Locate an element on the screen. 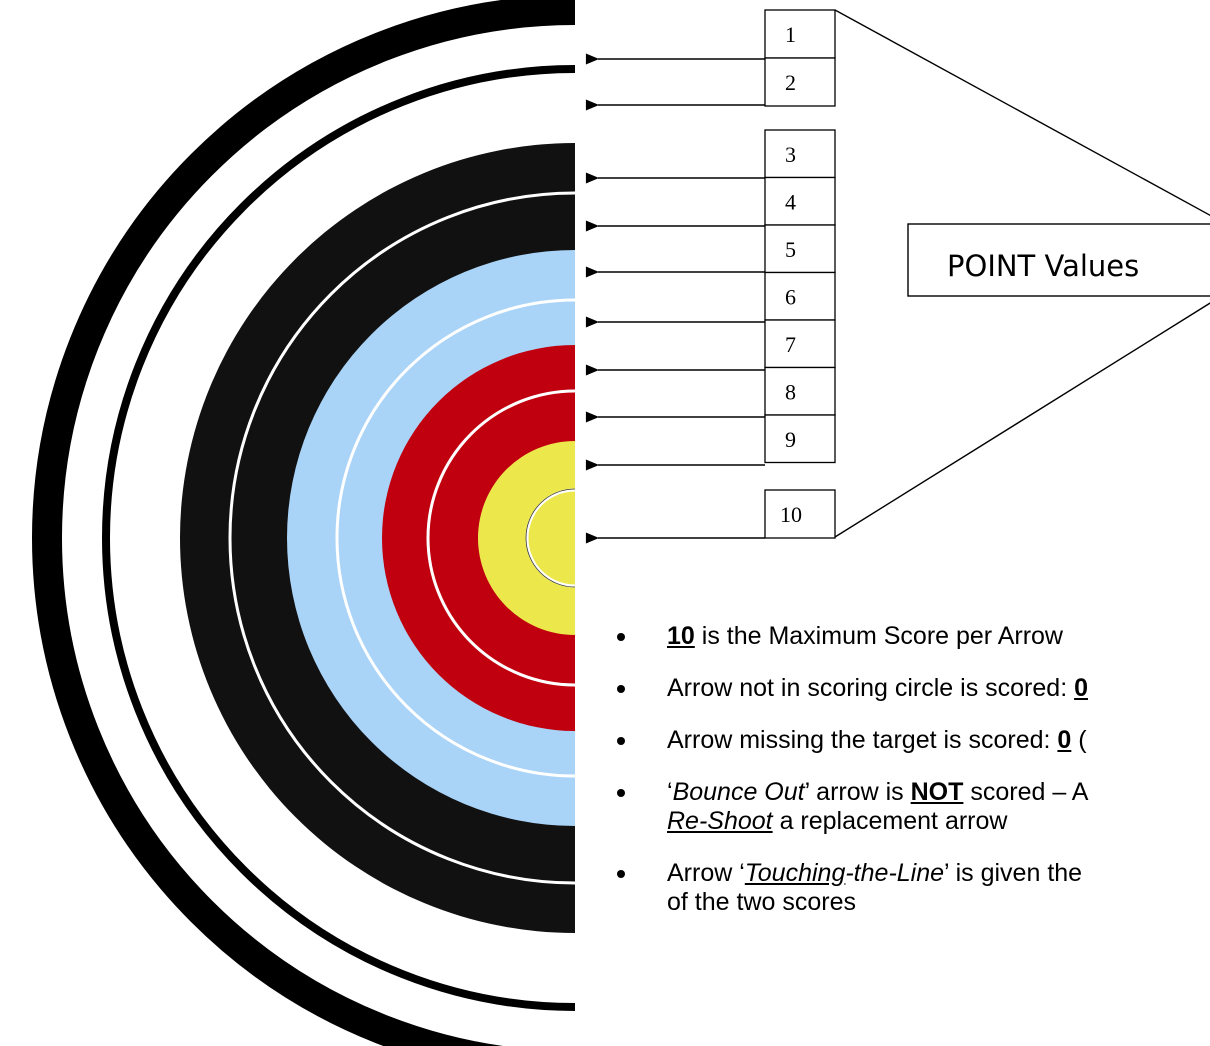  rule-text-segment: ( is located at coordinates (1079, 740).